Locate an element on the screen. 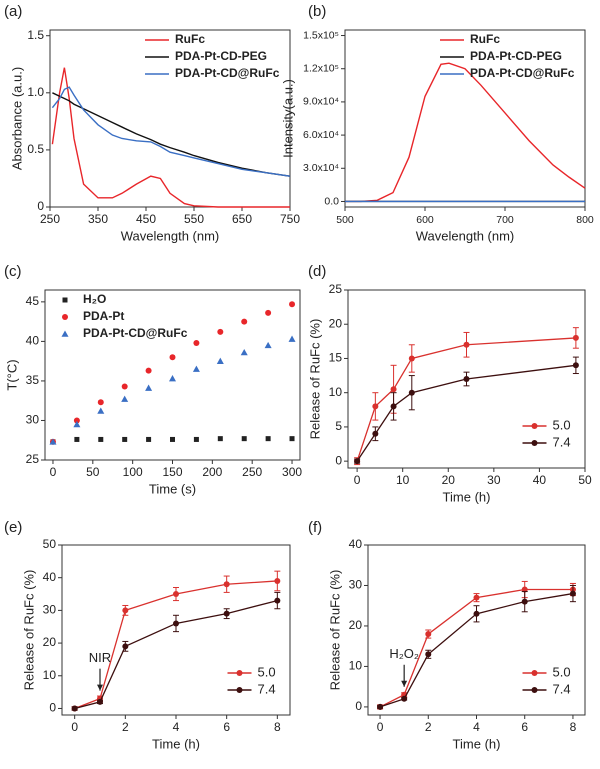 The width and height of the screenshot is (600, 769). x-axis-label: Wavelength (nm) is located at coordinates (465, 235).